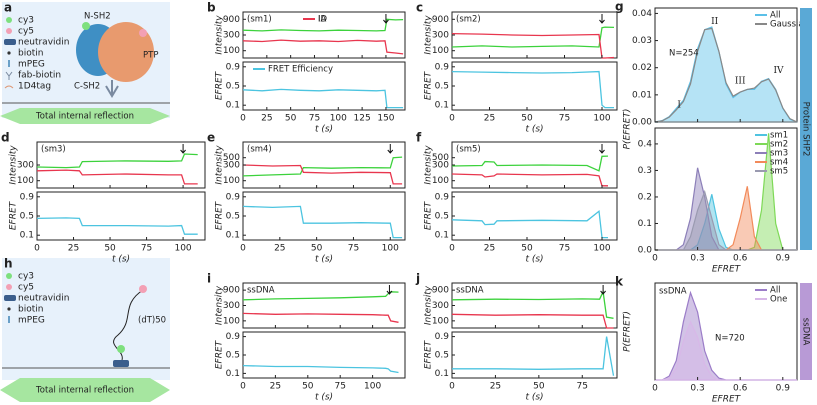 This screenshot has width=817, height=405. I want to click on side-label: ssDNA, so click(806, 332).